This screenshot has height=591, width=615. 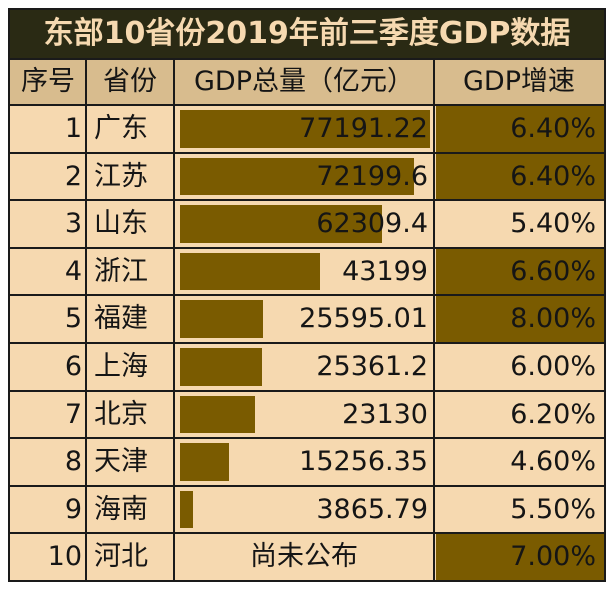 I want to click on province-cell: 上海, so click(x=121, y=366).